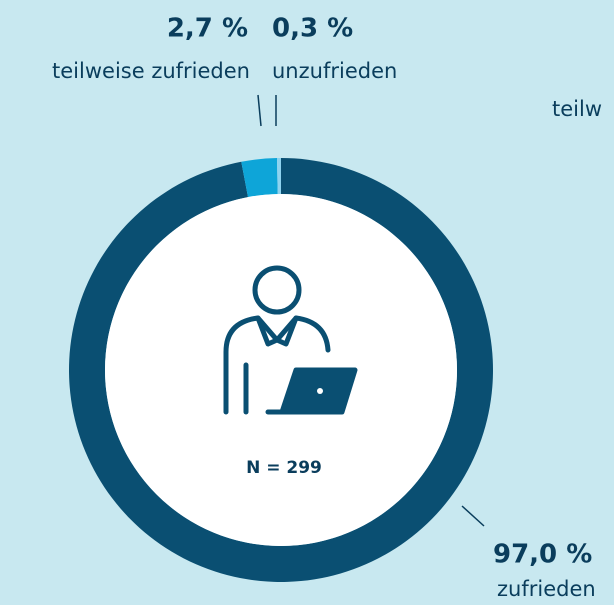 This screenshot has width=614, height=605. I want to click on value-label: 2,7 %, so click(207, 29).